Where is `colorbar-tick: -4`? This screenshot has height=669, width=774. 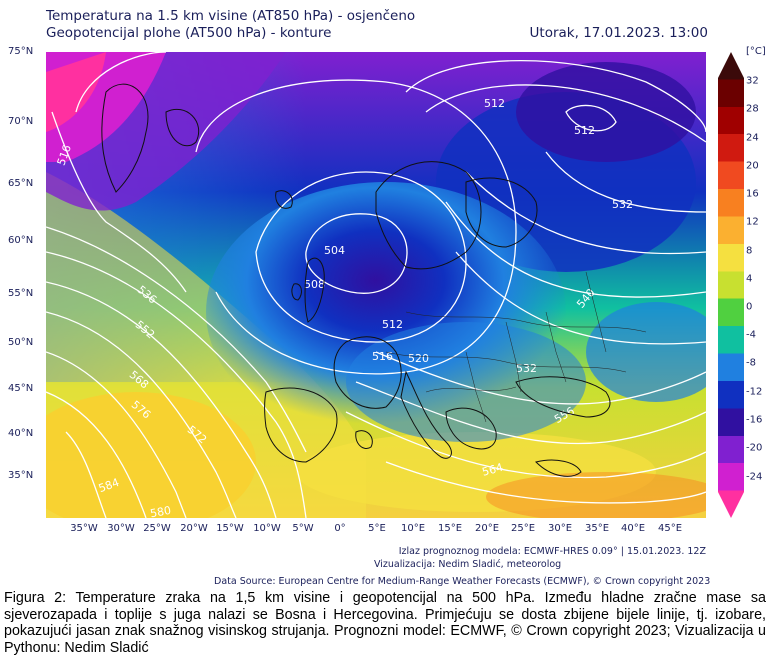 colorbar-tick: -4 is located at coordinates (751, 335).